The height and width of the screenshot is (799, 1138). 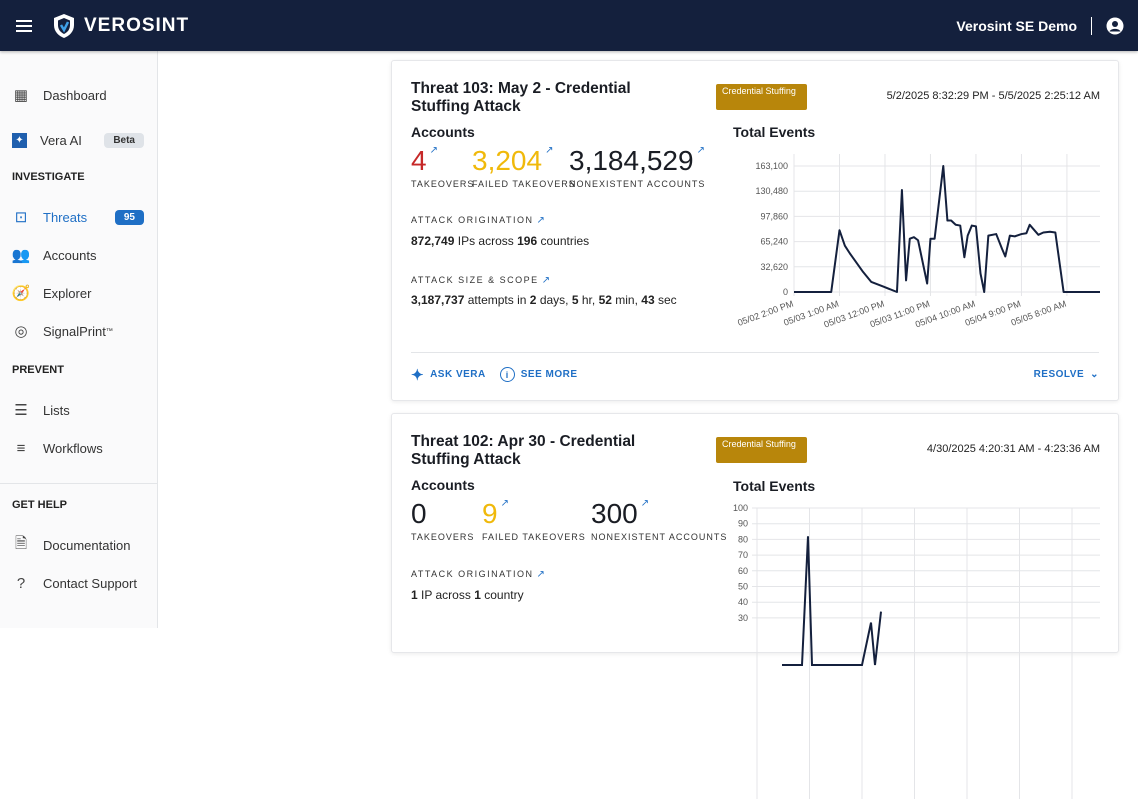 I want to click on top-header: VEROSINT Verosint SE Demo, so click(x=569, y=25).